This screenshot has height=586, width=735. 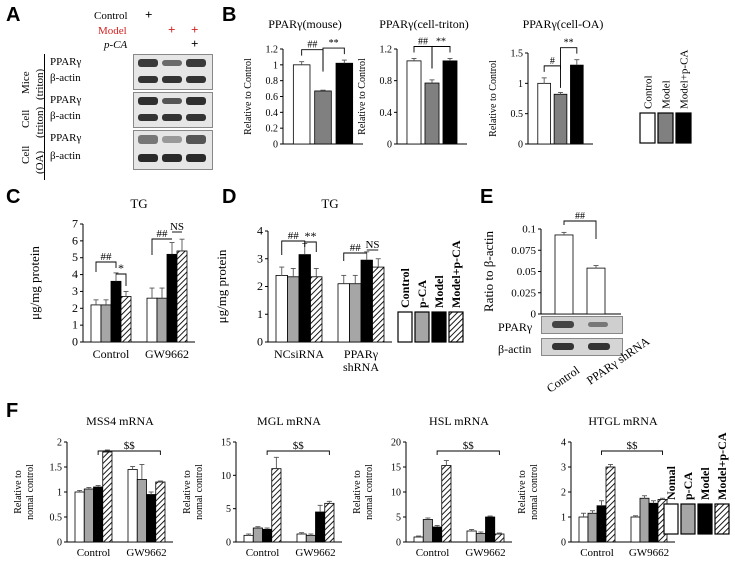 I want to click on E-ytick-label: 0.025, so click(x=523, y=293).